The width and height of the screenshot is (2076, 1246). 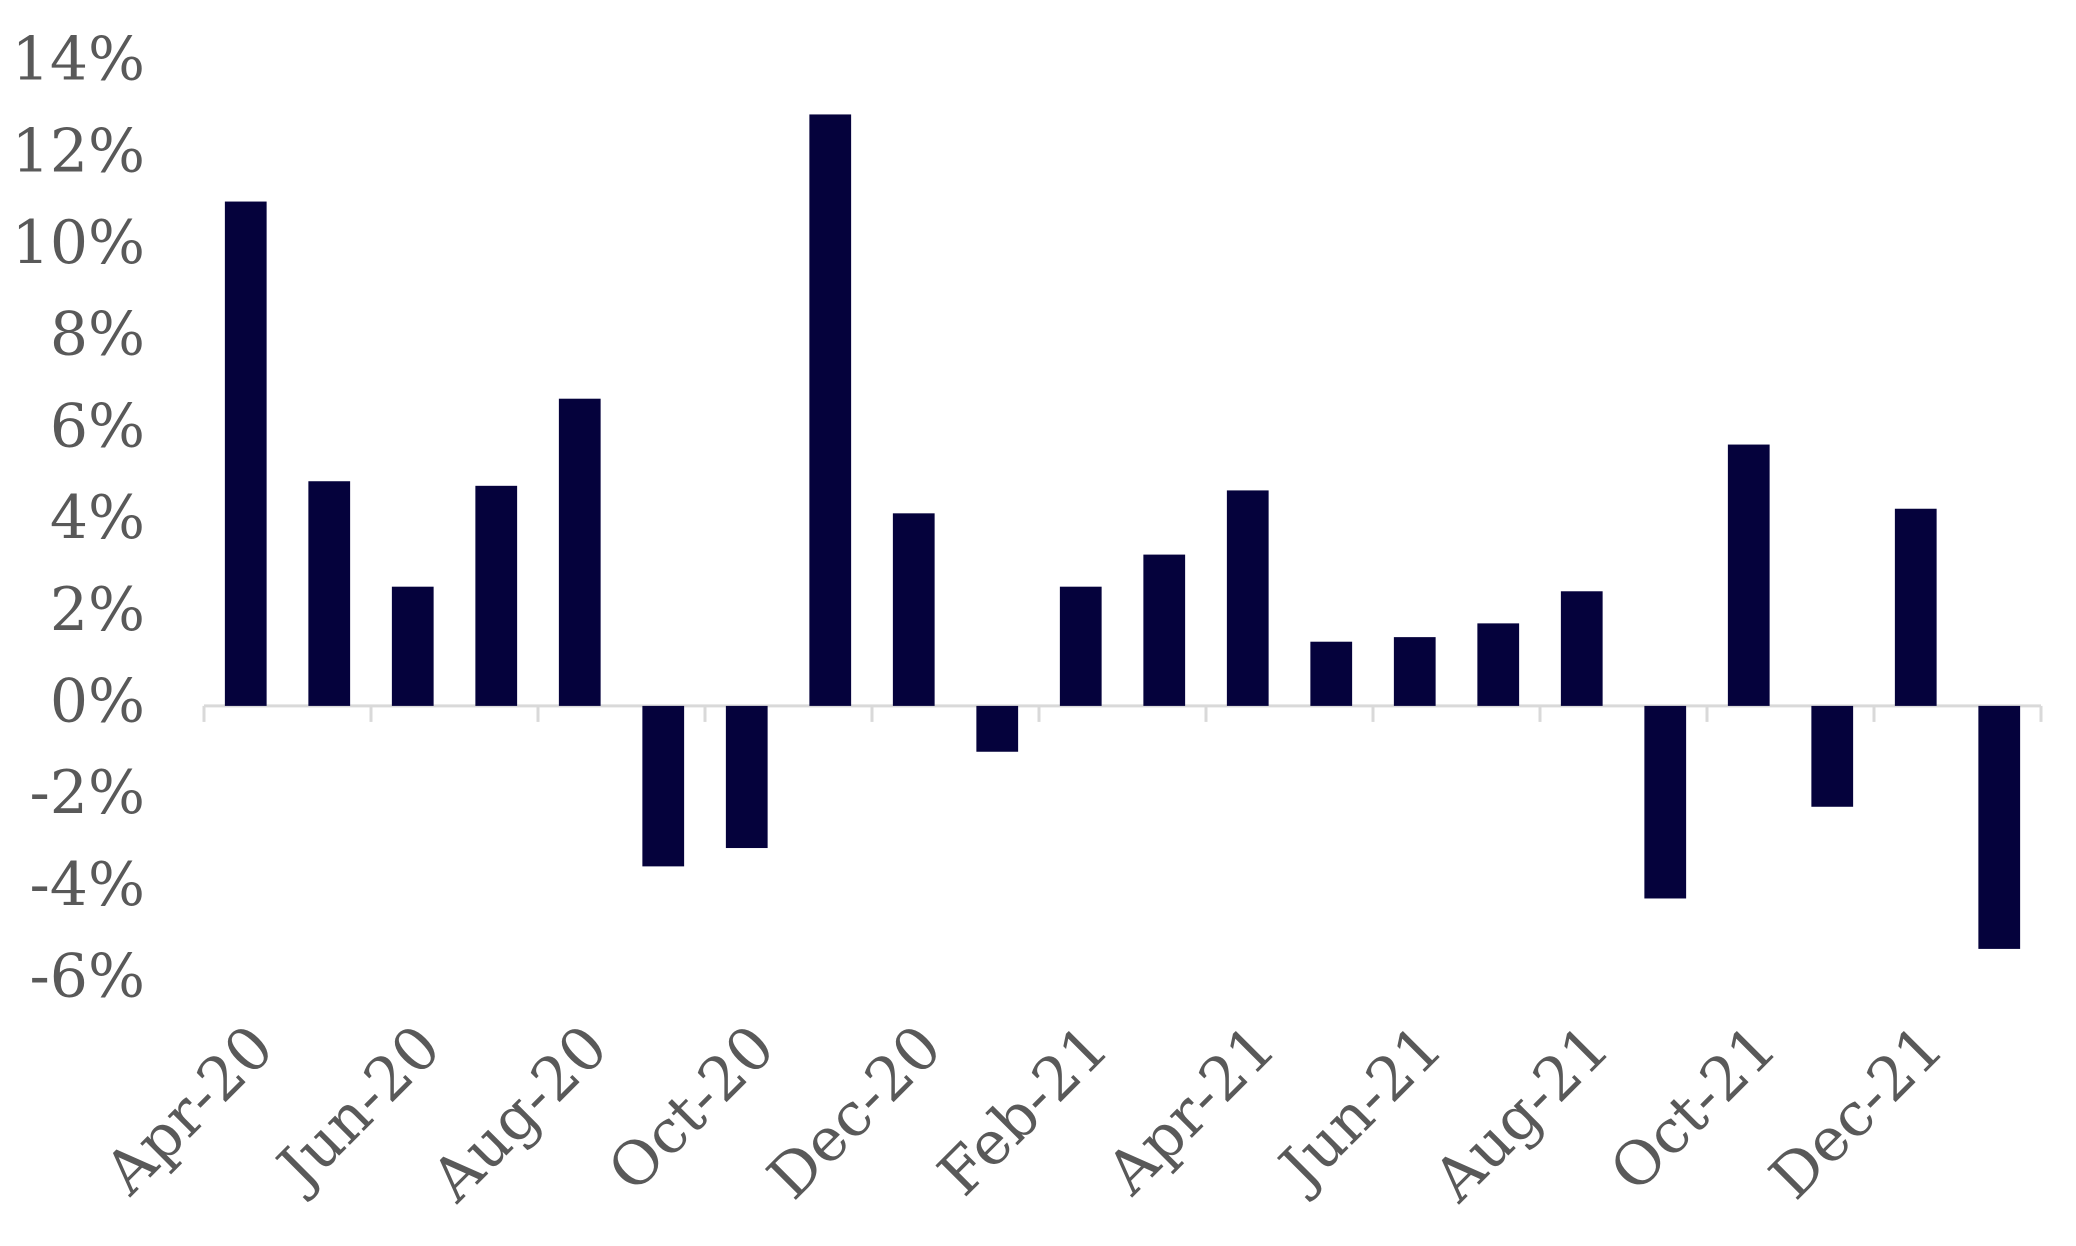 I want to click on x-tick-label: Dec-21, so click(x=1857, y=1112).